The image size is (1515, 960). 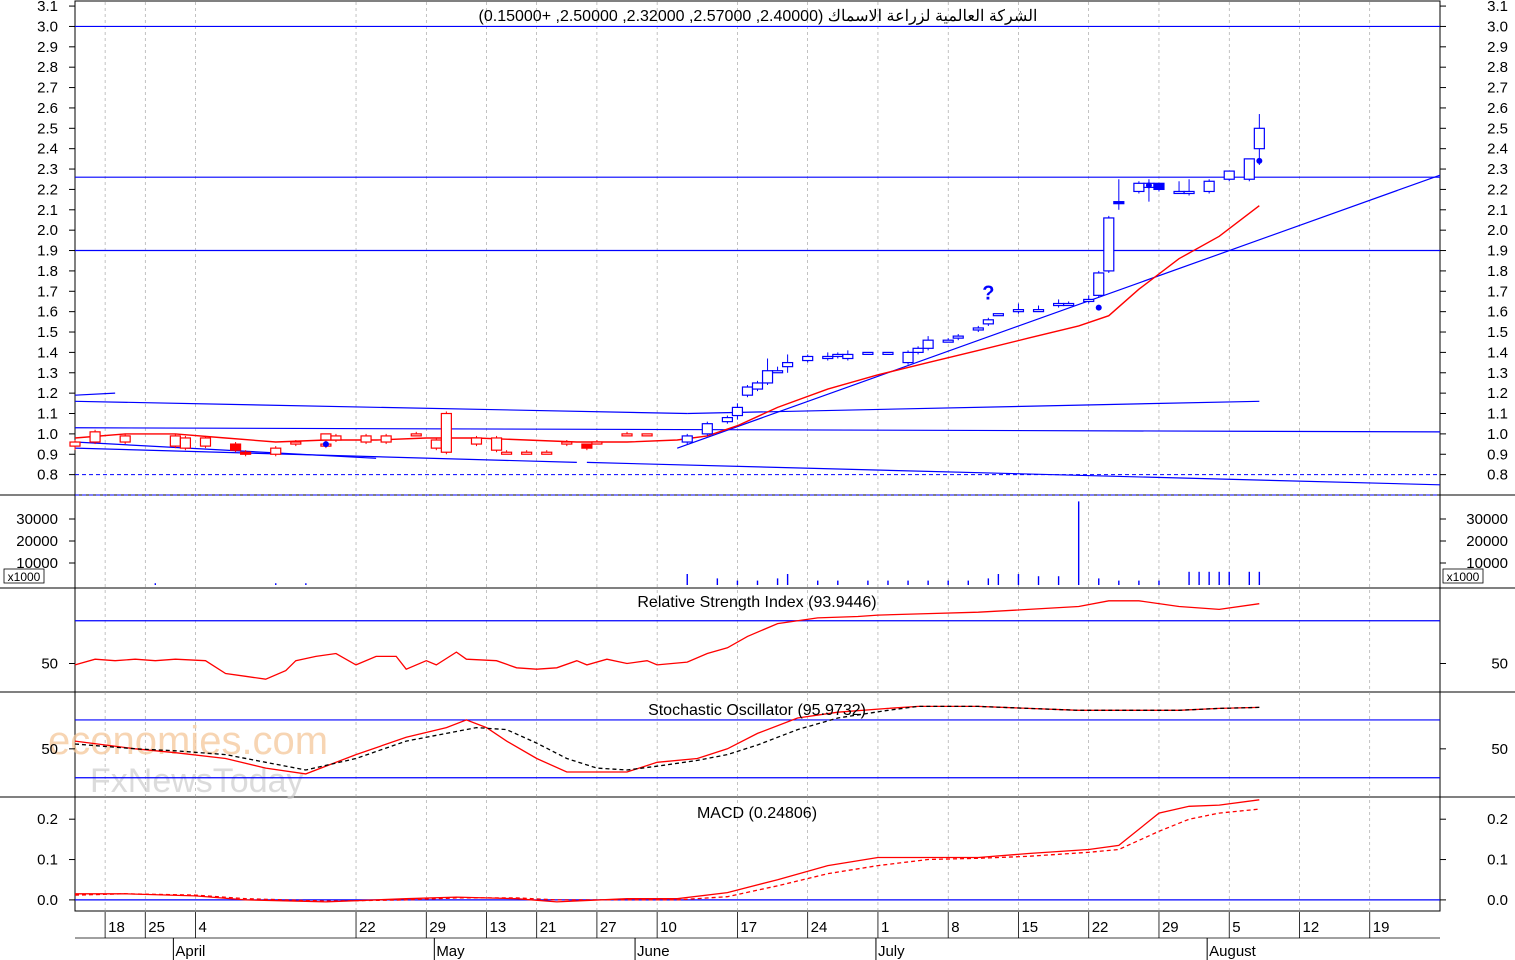 I want to click on stochastic-axis-label-left-0: 50, so click(x=49, y=749).